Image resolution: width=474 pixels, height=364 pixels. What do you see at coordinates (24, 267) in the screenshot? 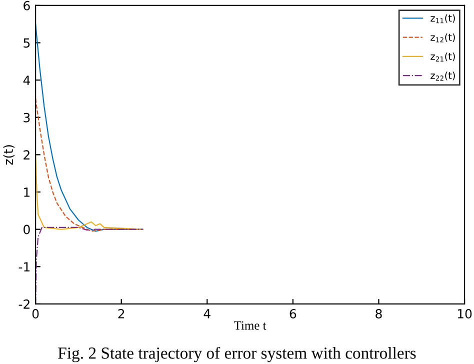
I see `y-tick-label: -1` at bounding box center [24, 267].